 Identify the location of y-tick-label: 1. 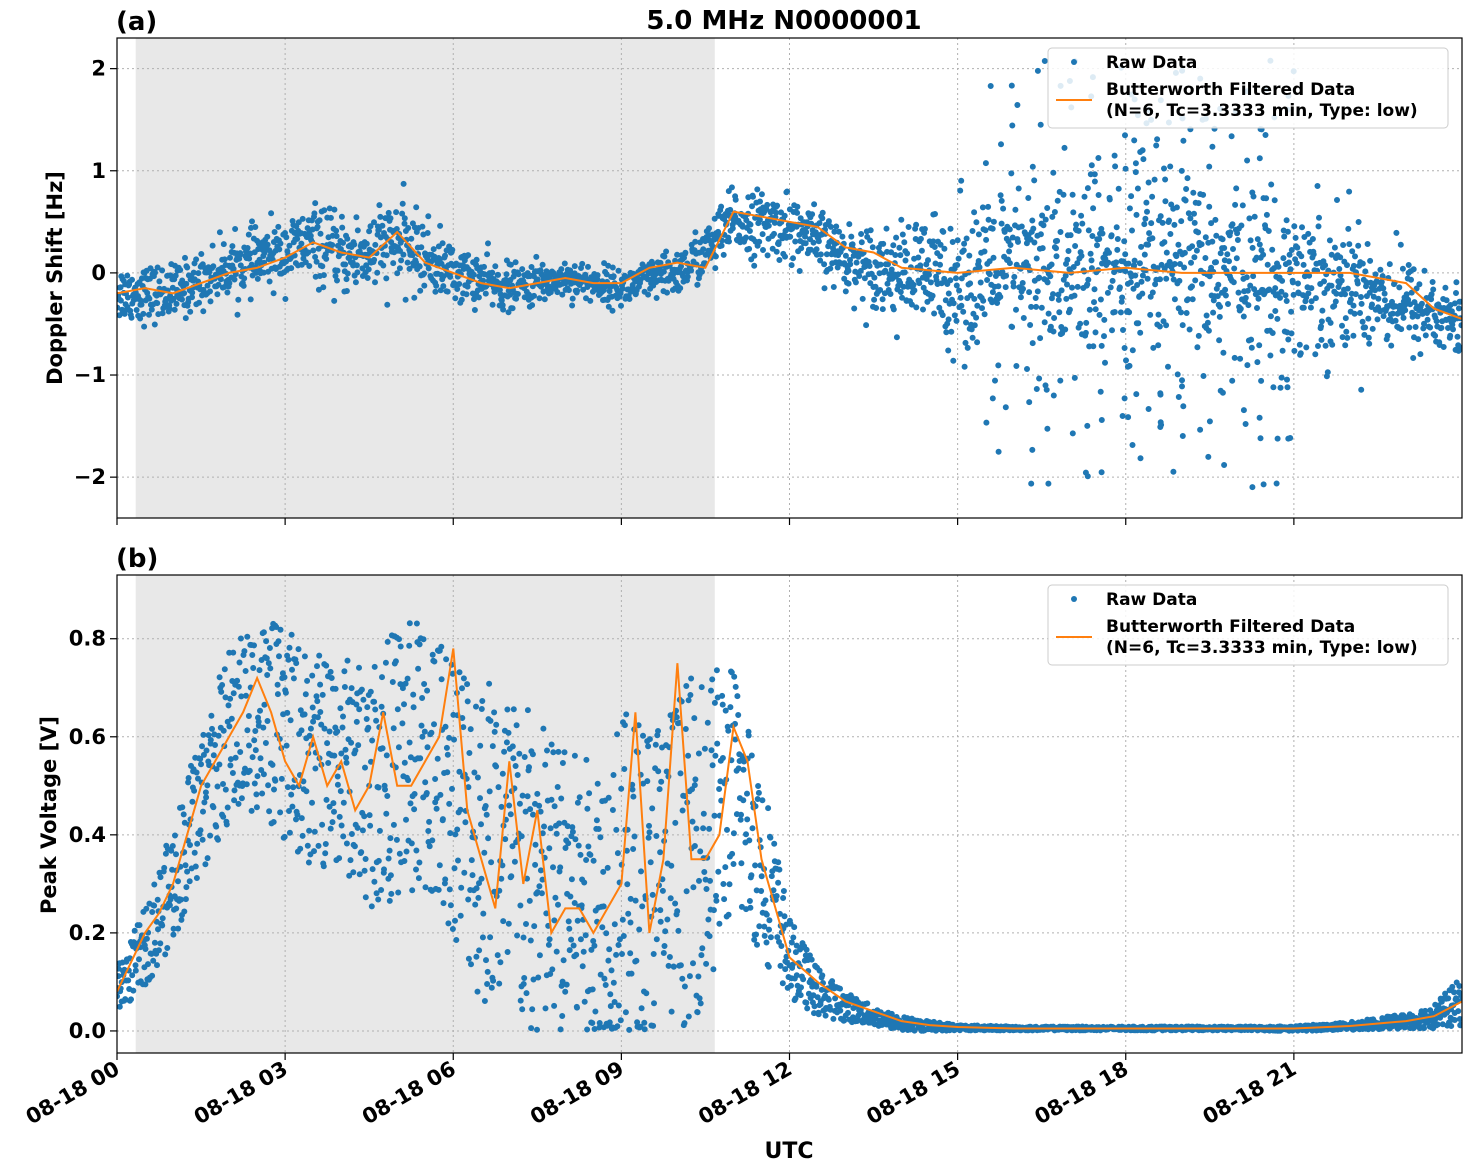
(98, 171).